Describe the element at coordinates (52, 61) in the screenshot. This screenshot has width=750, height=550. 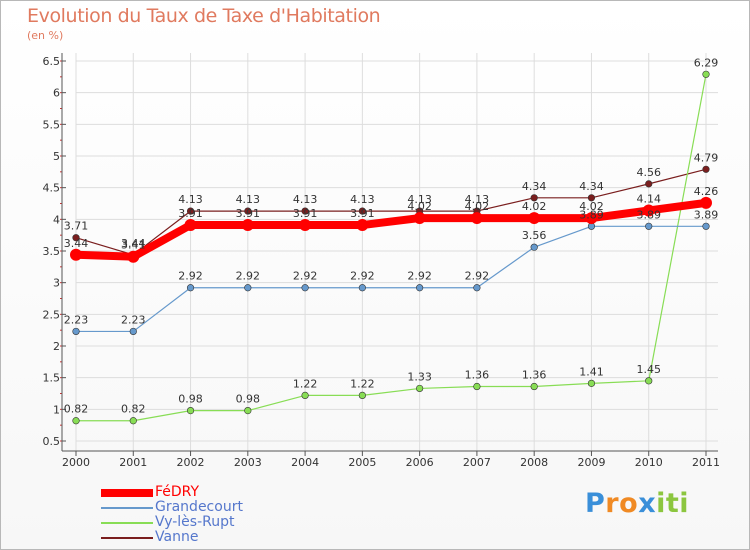
I see `y-tick-label: 6.5` at that location.